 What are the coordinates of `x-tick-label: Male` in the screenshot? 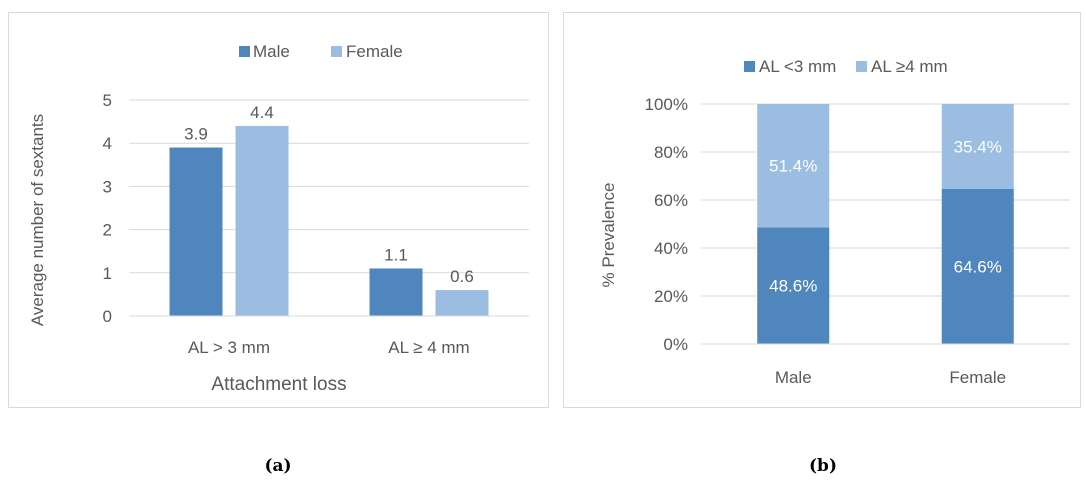 It's located at (793, 377).